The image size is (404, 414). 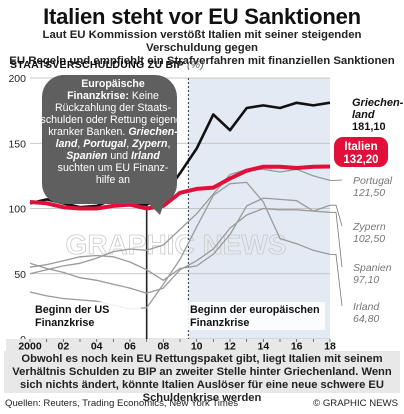 I want to click on x-tick-label-08: 08, so click(x=163, y=347).